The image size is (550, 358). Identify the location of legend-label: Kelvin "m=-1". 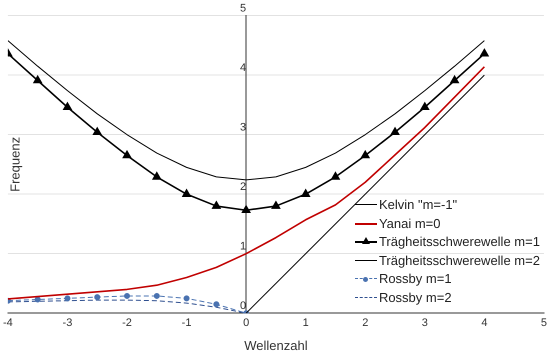
(418, 205).